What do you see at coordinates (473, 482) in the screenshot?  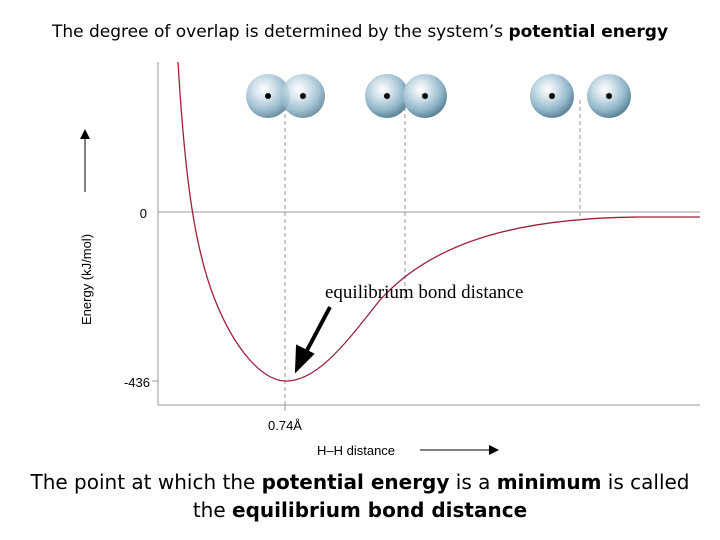 I see `caption-text: is a` at bounding box center [473, 482].